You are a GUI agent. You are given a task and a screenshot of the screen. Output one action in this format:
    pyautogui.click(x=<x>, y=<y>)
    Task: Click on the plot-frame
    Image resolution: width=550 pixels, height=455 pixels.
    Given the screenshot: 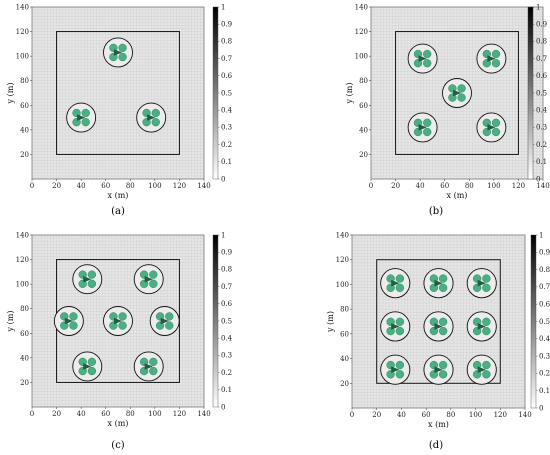 What is the action you would take?
    pyautogui.click(x=118, y=321)
    